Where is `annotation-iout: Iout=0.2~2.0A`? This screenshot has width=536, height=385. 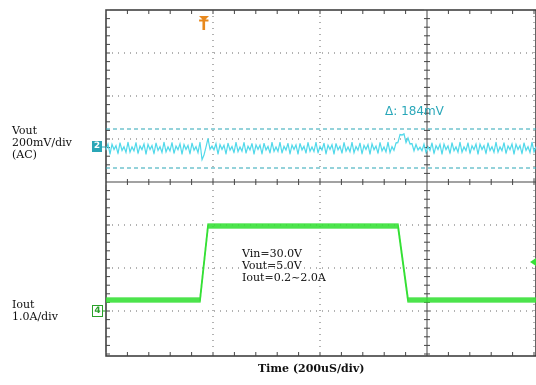 annotation-iout: Iout=0.2~2.0A is located at coordinates (284, 277).